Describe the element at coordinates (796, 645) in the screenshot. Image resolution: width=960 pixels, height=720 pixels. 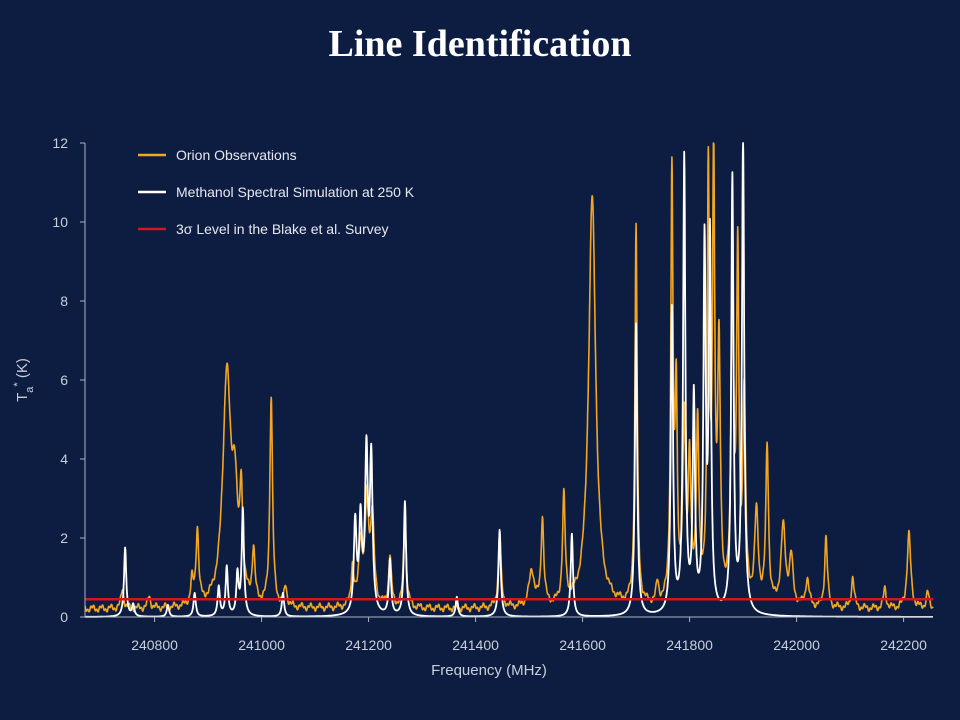
I see `x-tick-label: 242000` at that location.